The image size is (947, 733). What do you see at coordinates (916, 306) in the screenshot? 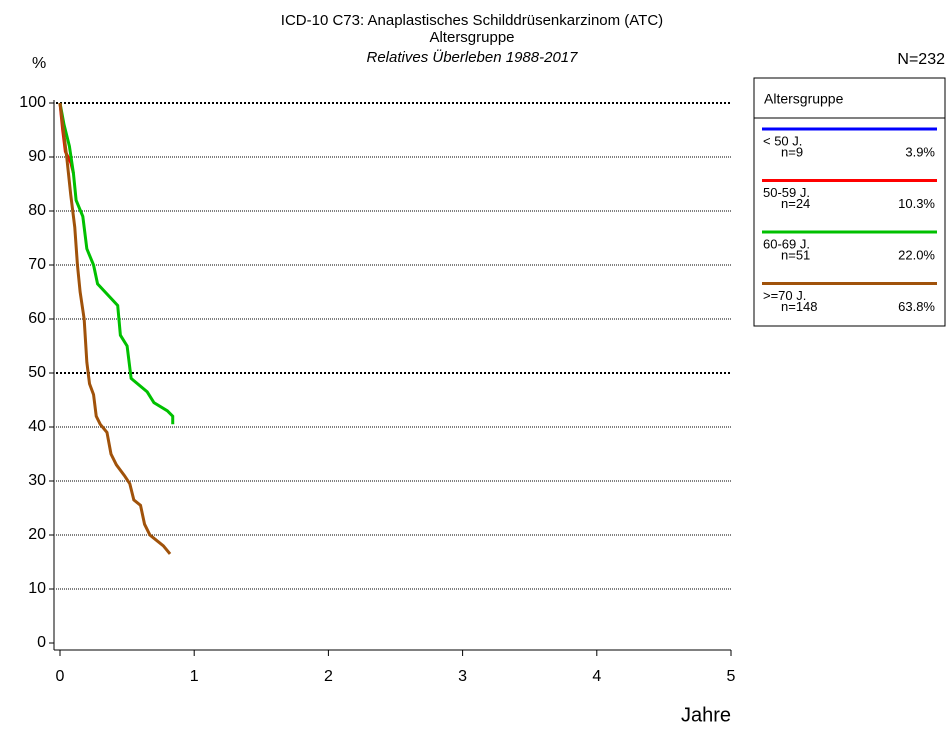
I see `legend-share: 63.8%` at bounding box center [916, 306].